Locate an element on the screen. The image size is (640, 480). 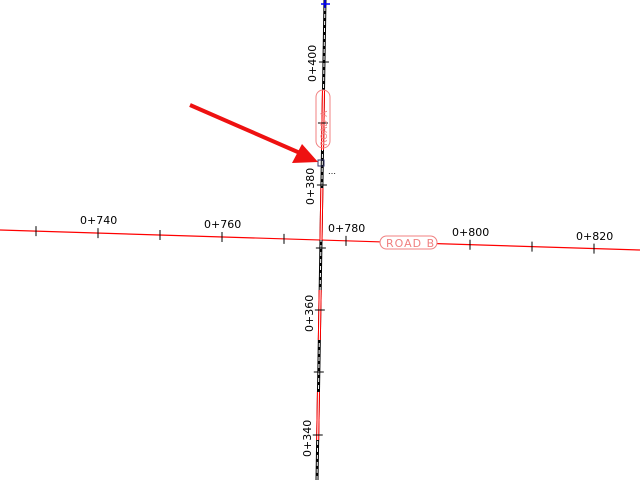
station-label: 0+800 is located at coordinates (470, 232).